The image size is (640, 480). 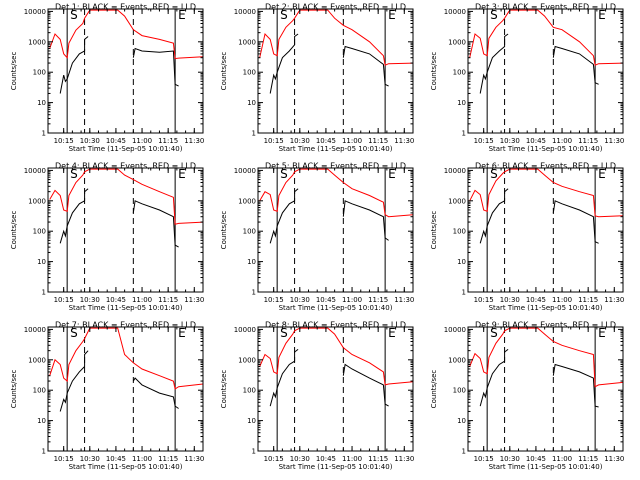 I want to click on marker-label: S, so click(x=494, y=174).